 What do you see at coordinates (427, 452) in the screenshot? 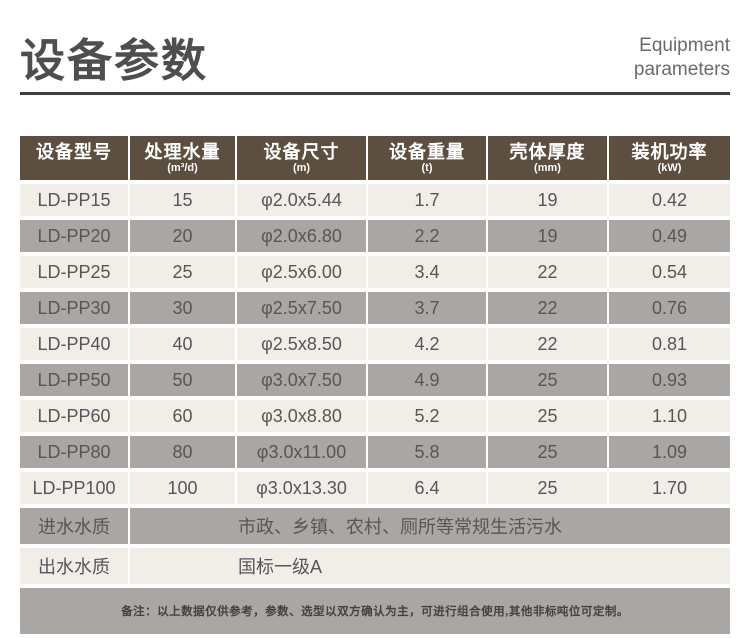
I see `cell-weight: 5.8` at bounding box center [427, 452].